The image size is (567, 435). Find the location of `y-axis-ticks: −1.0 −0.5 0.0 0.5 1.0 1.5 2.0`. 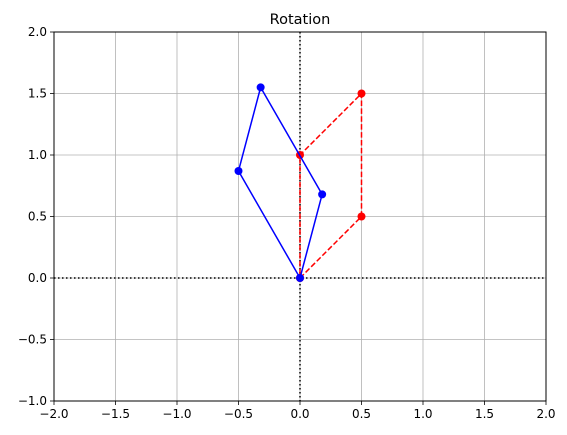

y-axis-ticks: −1.0 −0.5 0.0 0.5 1.0 1.5 2.0 is located at coordinates (36, 216).